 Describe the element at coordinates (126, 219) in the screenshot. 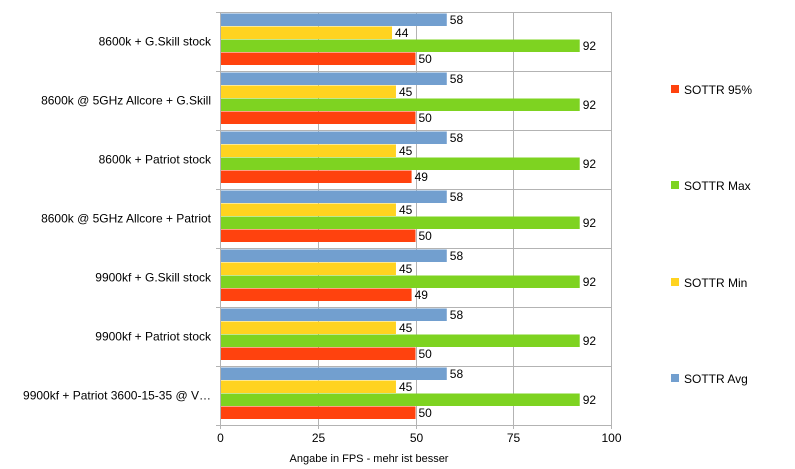

I see `category-label: 8600k @ 5GHz Allcore + Patriot` at that location.